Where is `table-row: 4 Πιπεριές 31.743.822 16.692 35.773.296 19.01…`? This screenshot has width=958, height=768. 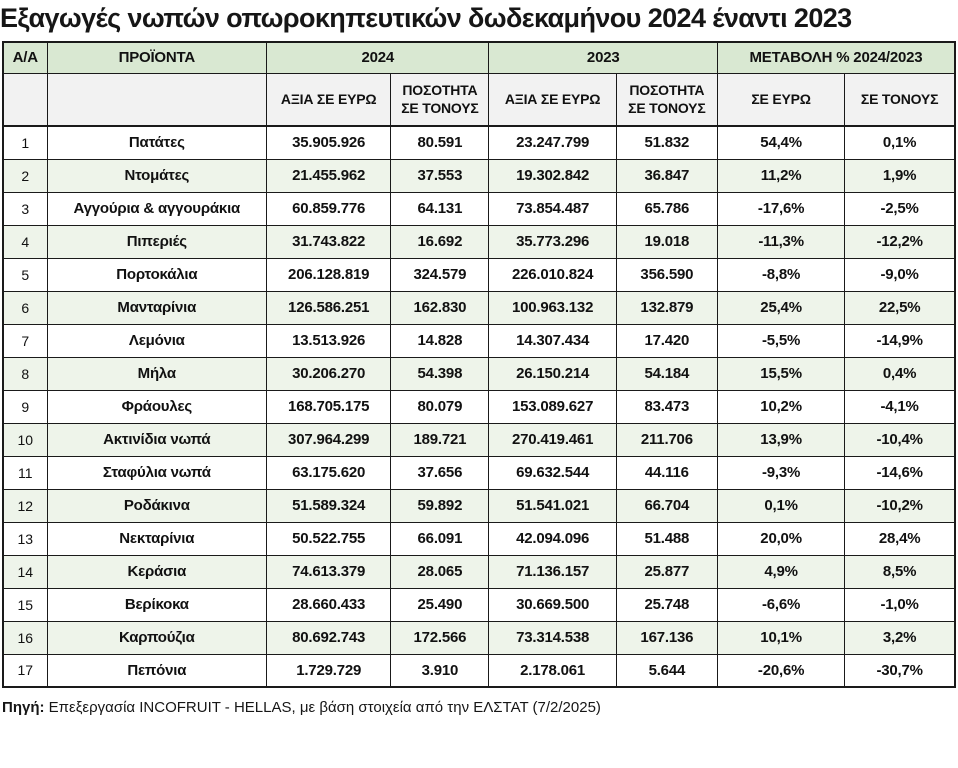
table-row: 4 Πιπεριές 31.743.822 16.692 35.773.296 19.01… is located at coordinates (479, 241).